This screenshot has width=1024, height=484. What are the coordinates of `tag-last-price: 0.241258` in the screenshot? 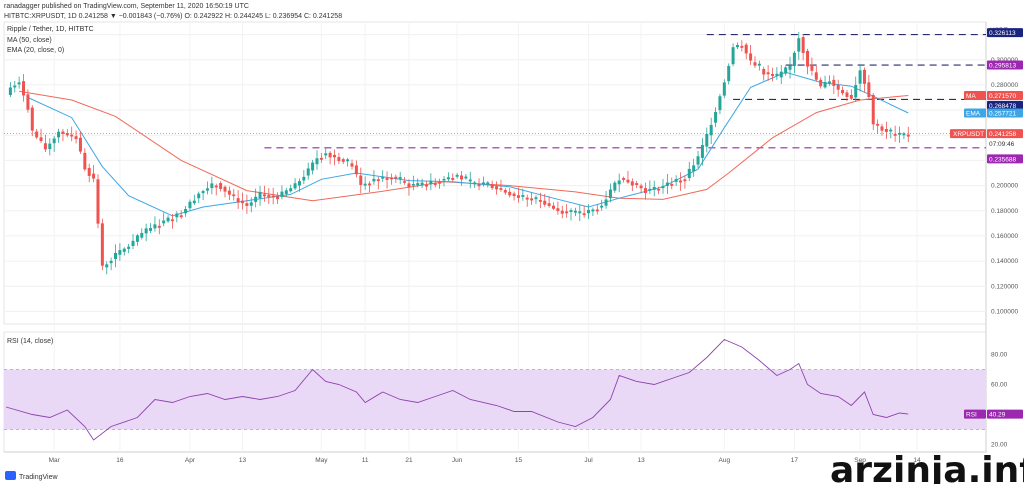 It's located at (1002, 134).